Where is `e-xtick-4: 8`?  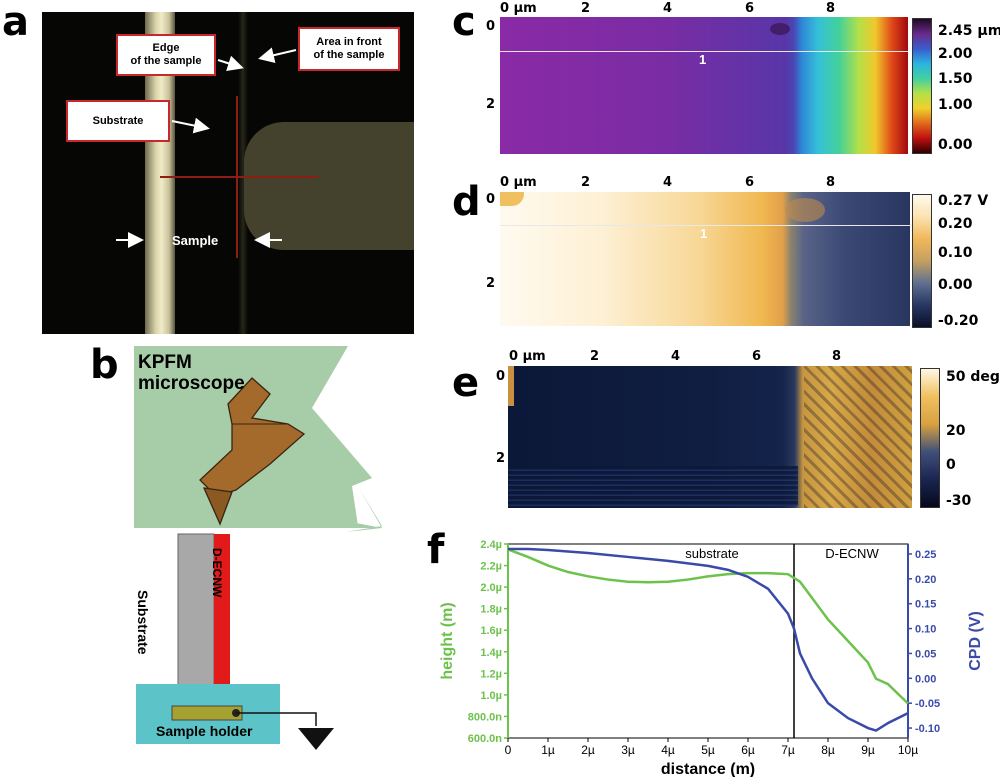 e-xtick-4: 8 is located at coordinates (837, 356).